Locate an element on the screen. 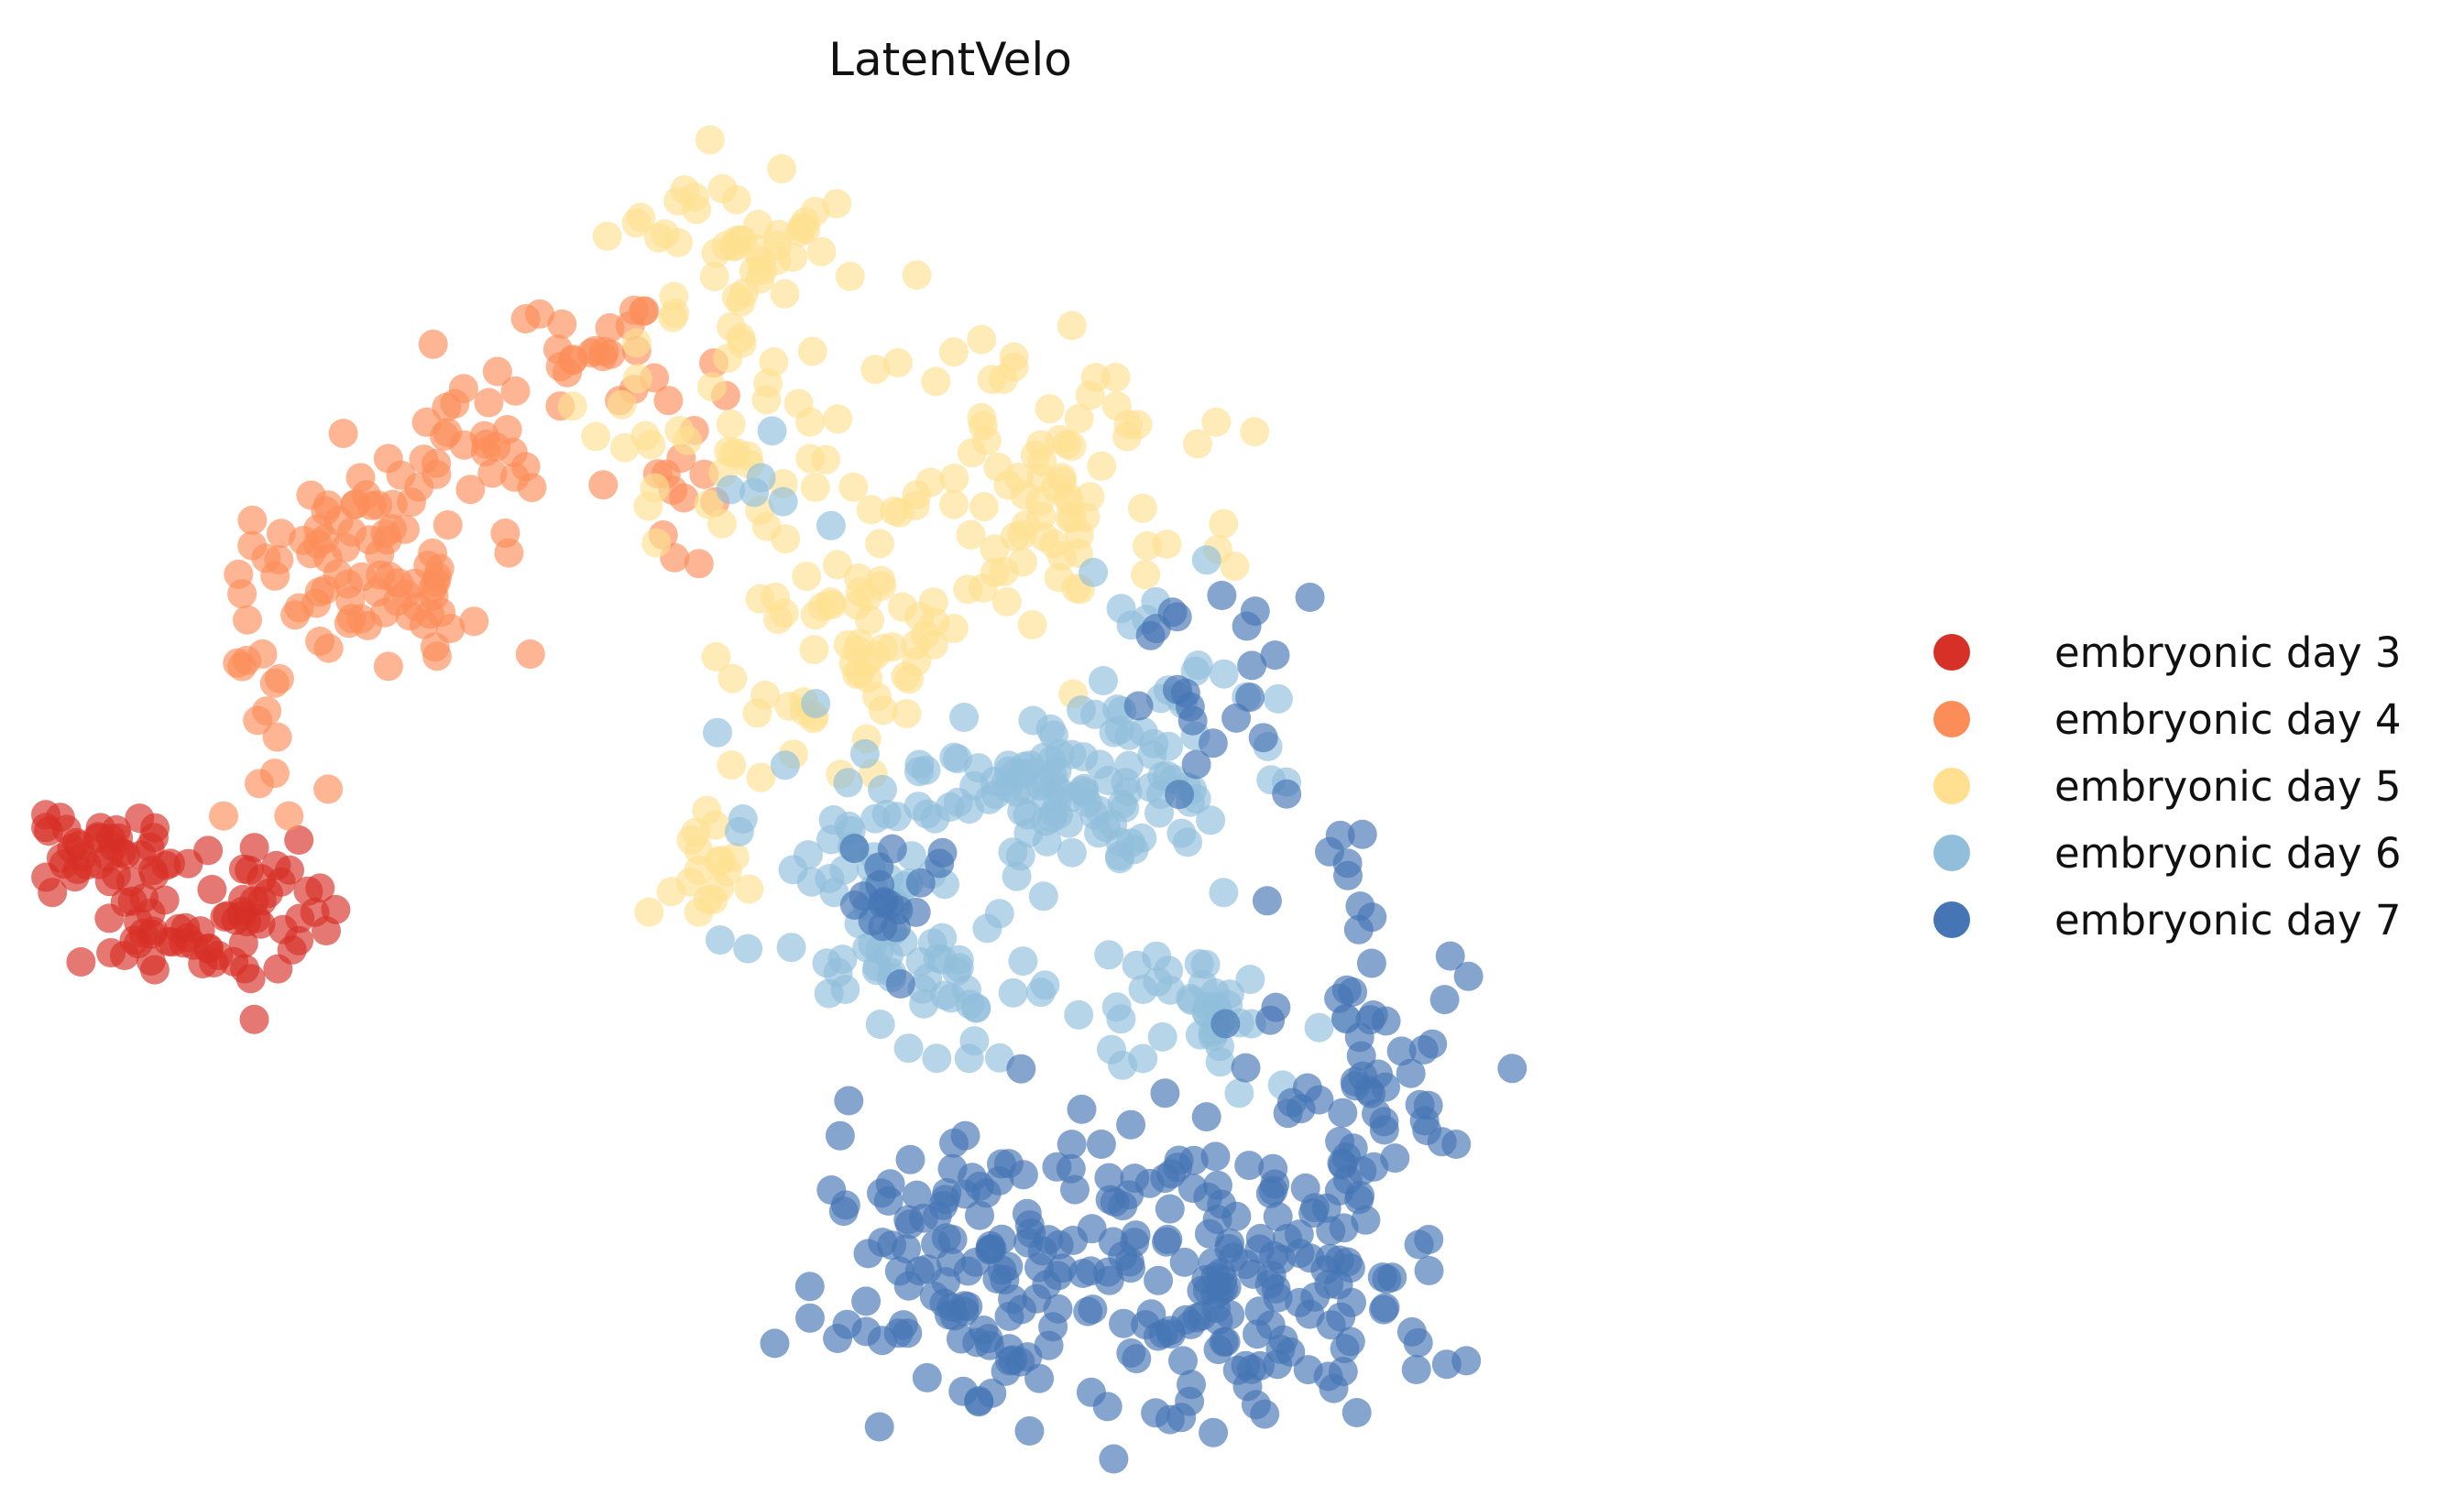 Image resolution: width=2464 pixels, height=1496 pixels. legend-label: embryonic day 4 is located at coordinates (2228, 719).